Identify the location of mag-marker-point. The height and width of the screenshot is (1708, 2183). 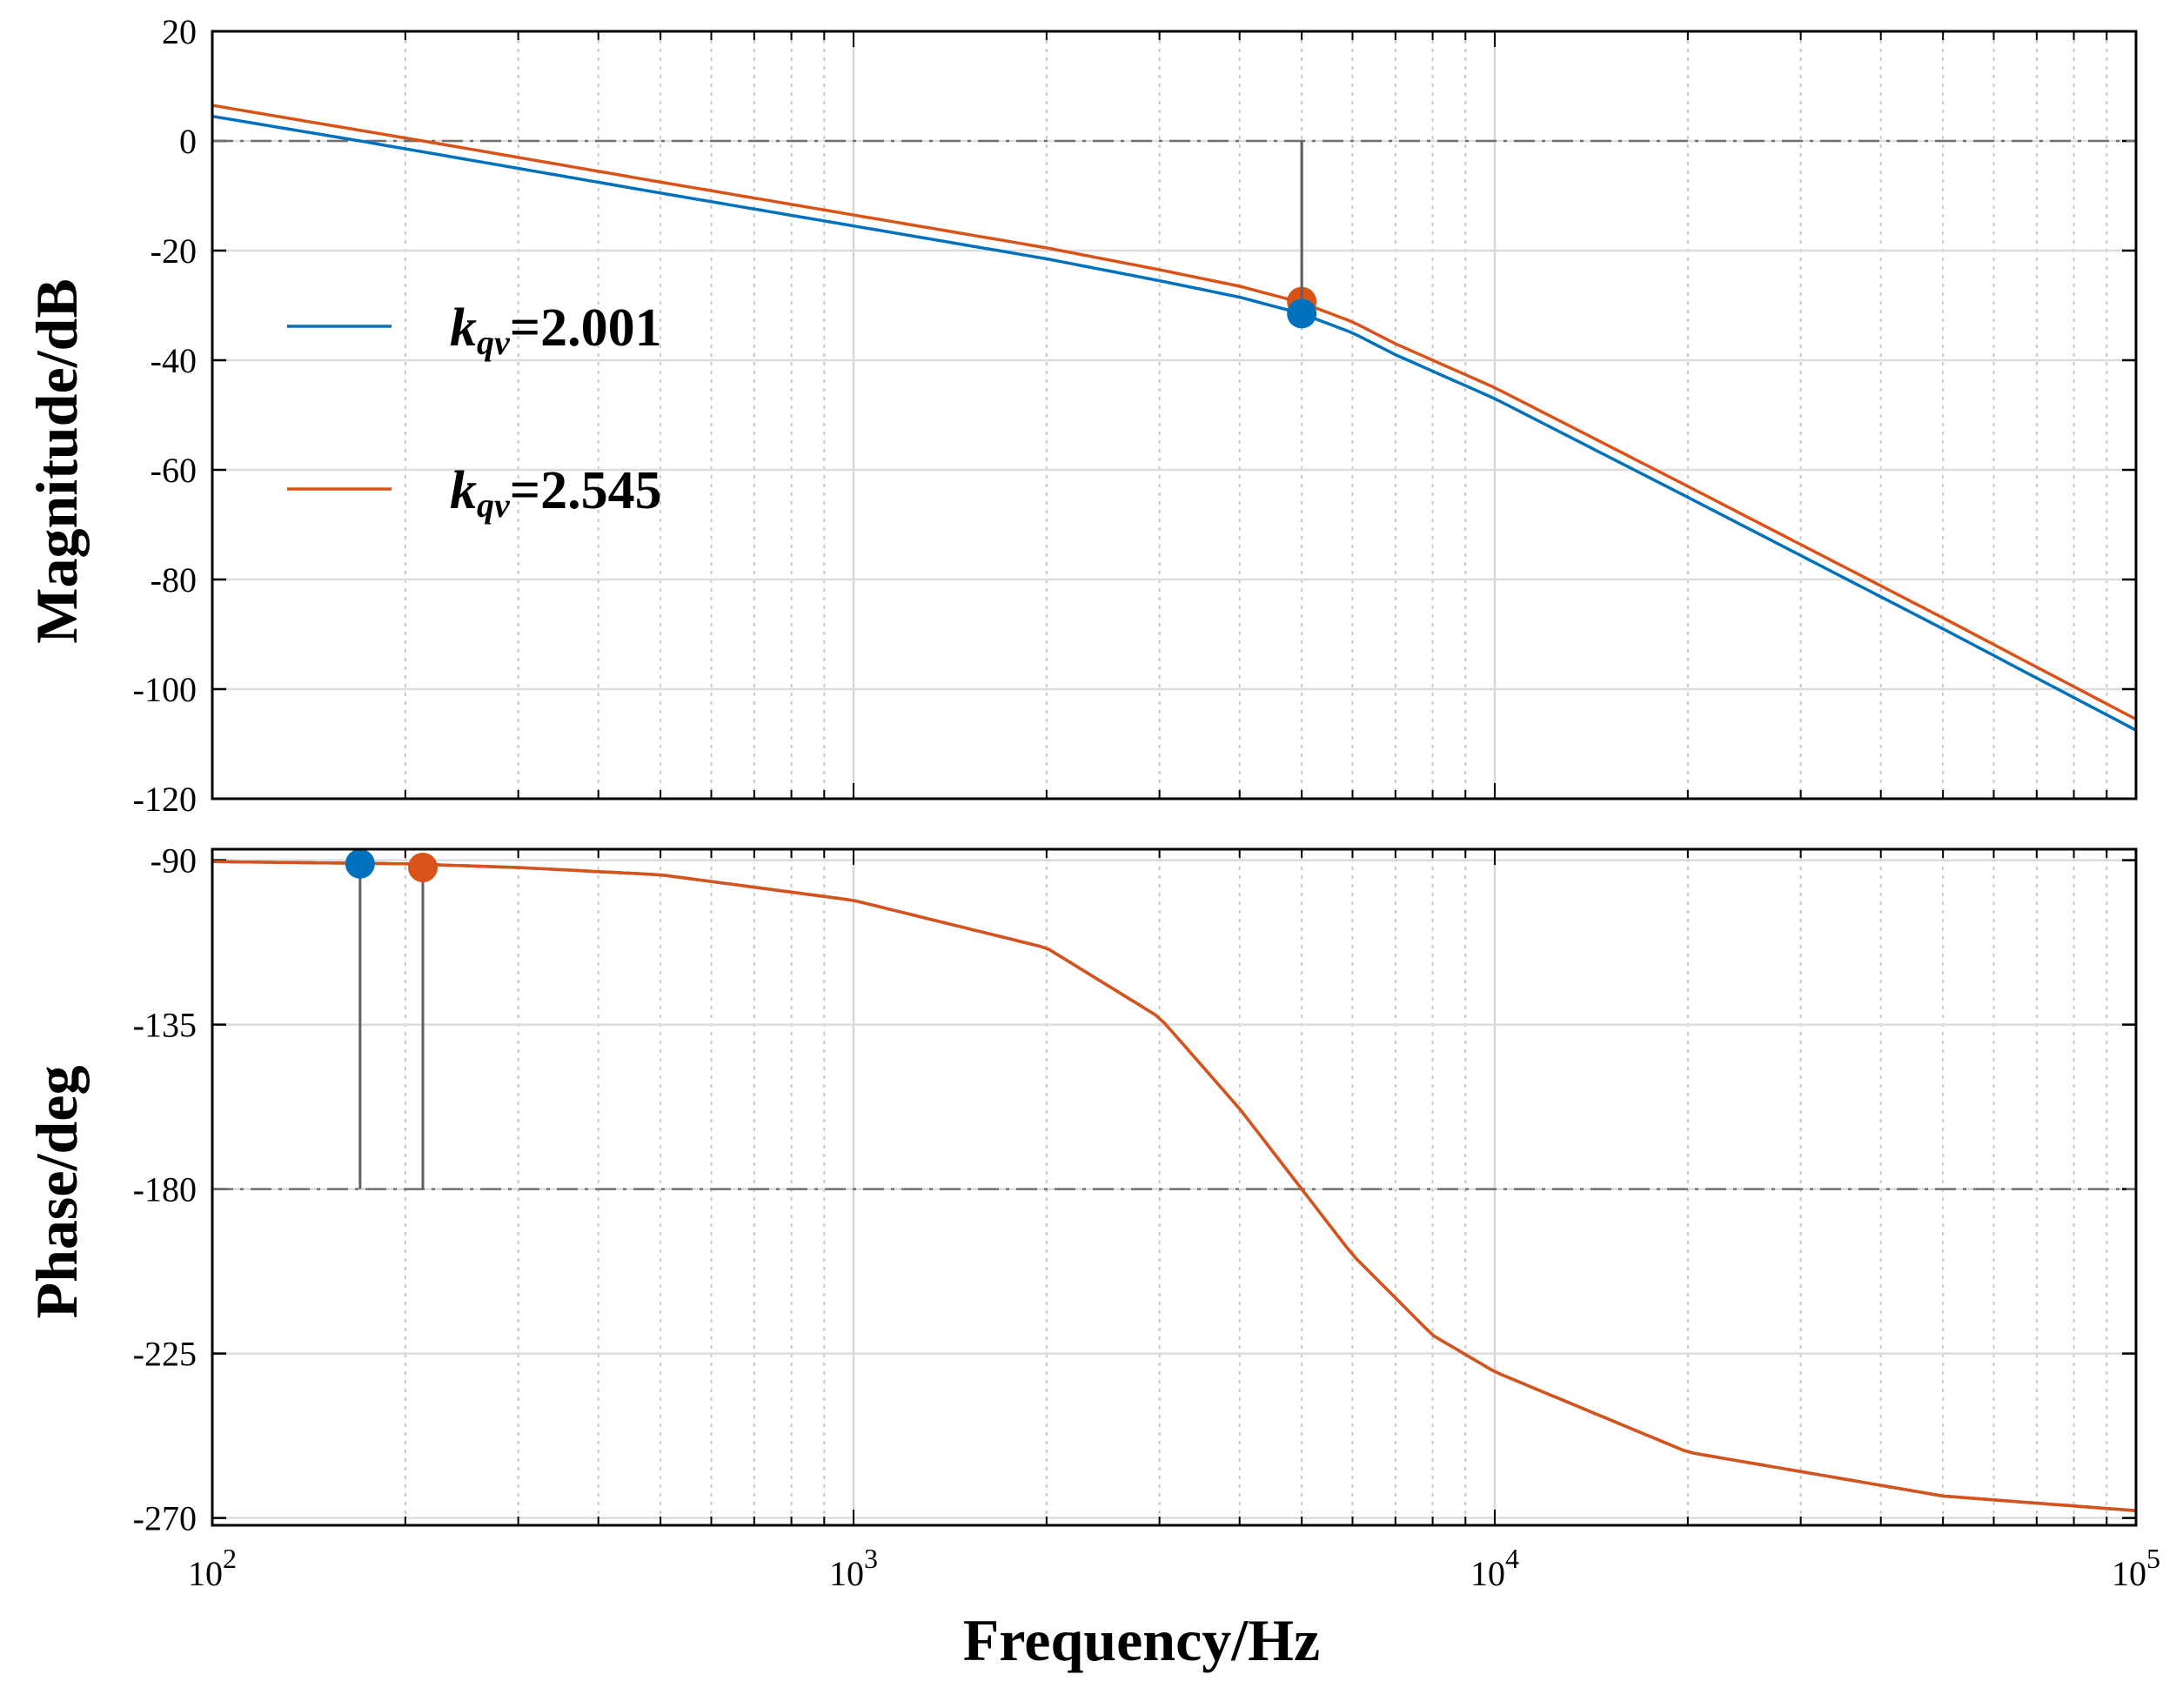
(1302, 314).